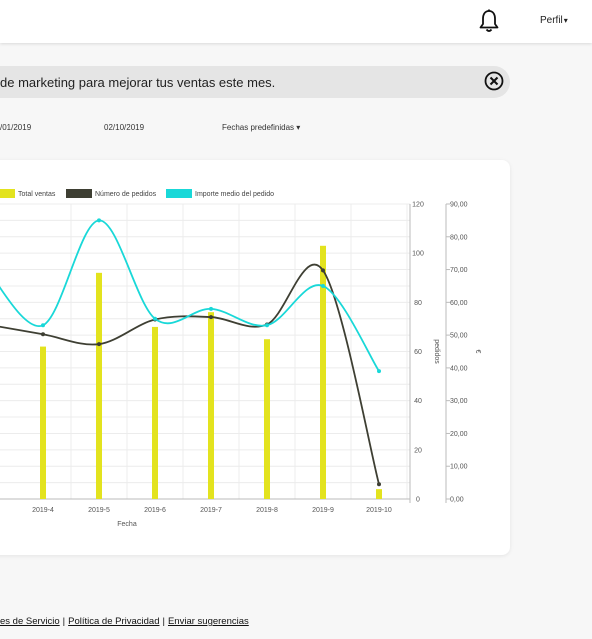 This screenshot has width=592, height=639. What do you see at coordinates (296, 21) in the screenshot?
I see `top-bar: Perfil▾` at bounding box center [296, 21].